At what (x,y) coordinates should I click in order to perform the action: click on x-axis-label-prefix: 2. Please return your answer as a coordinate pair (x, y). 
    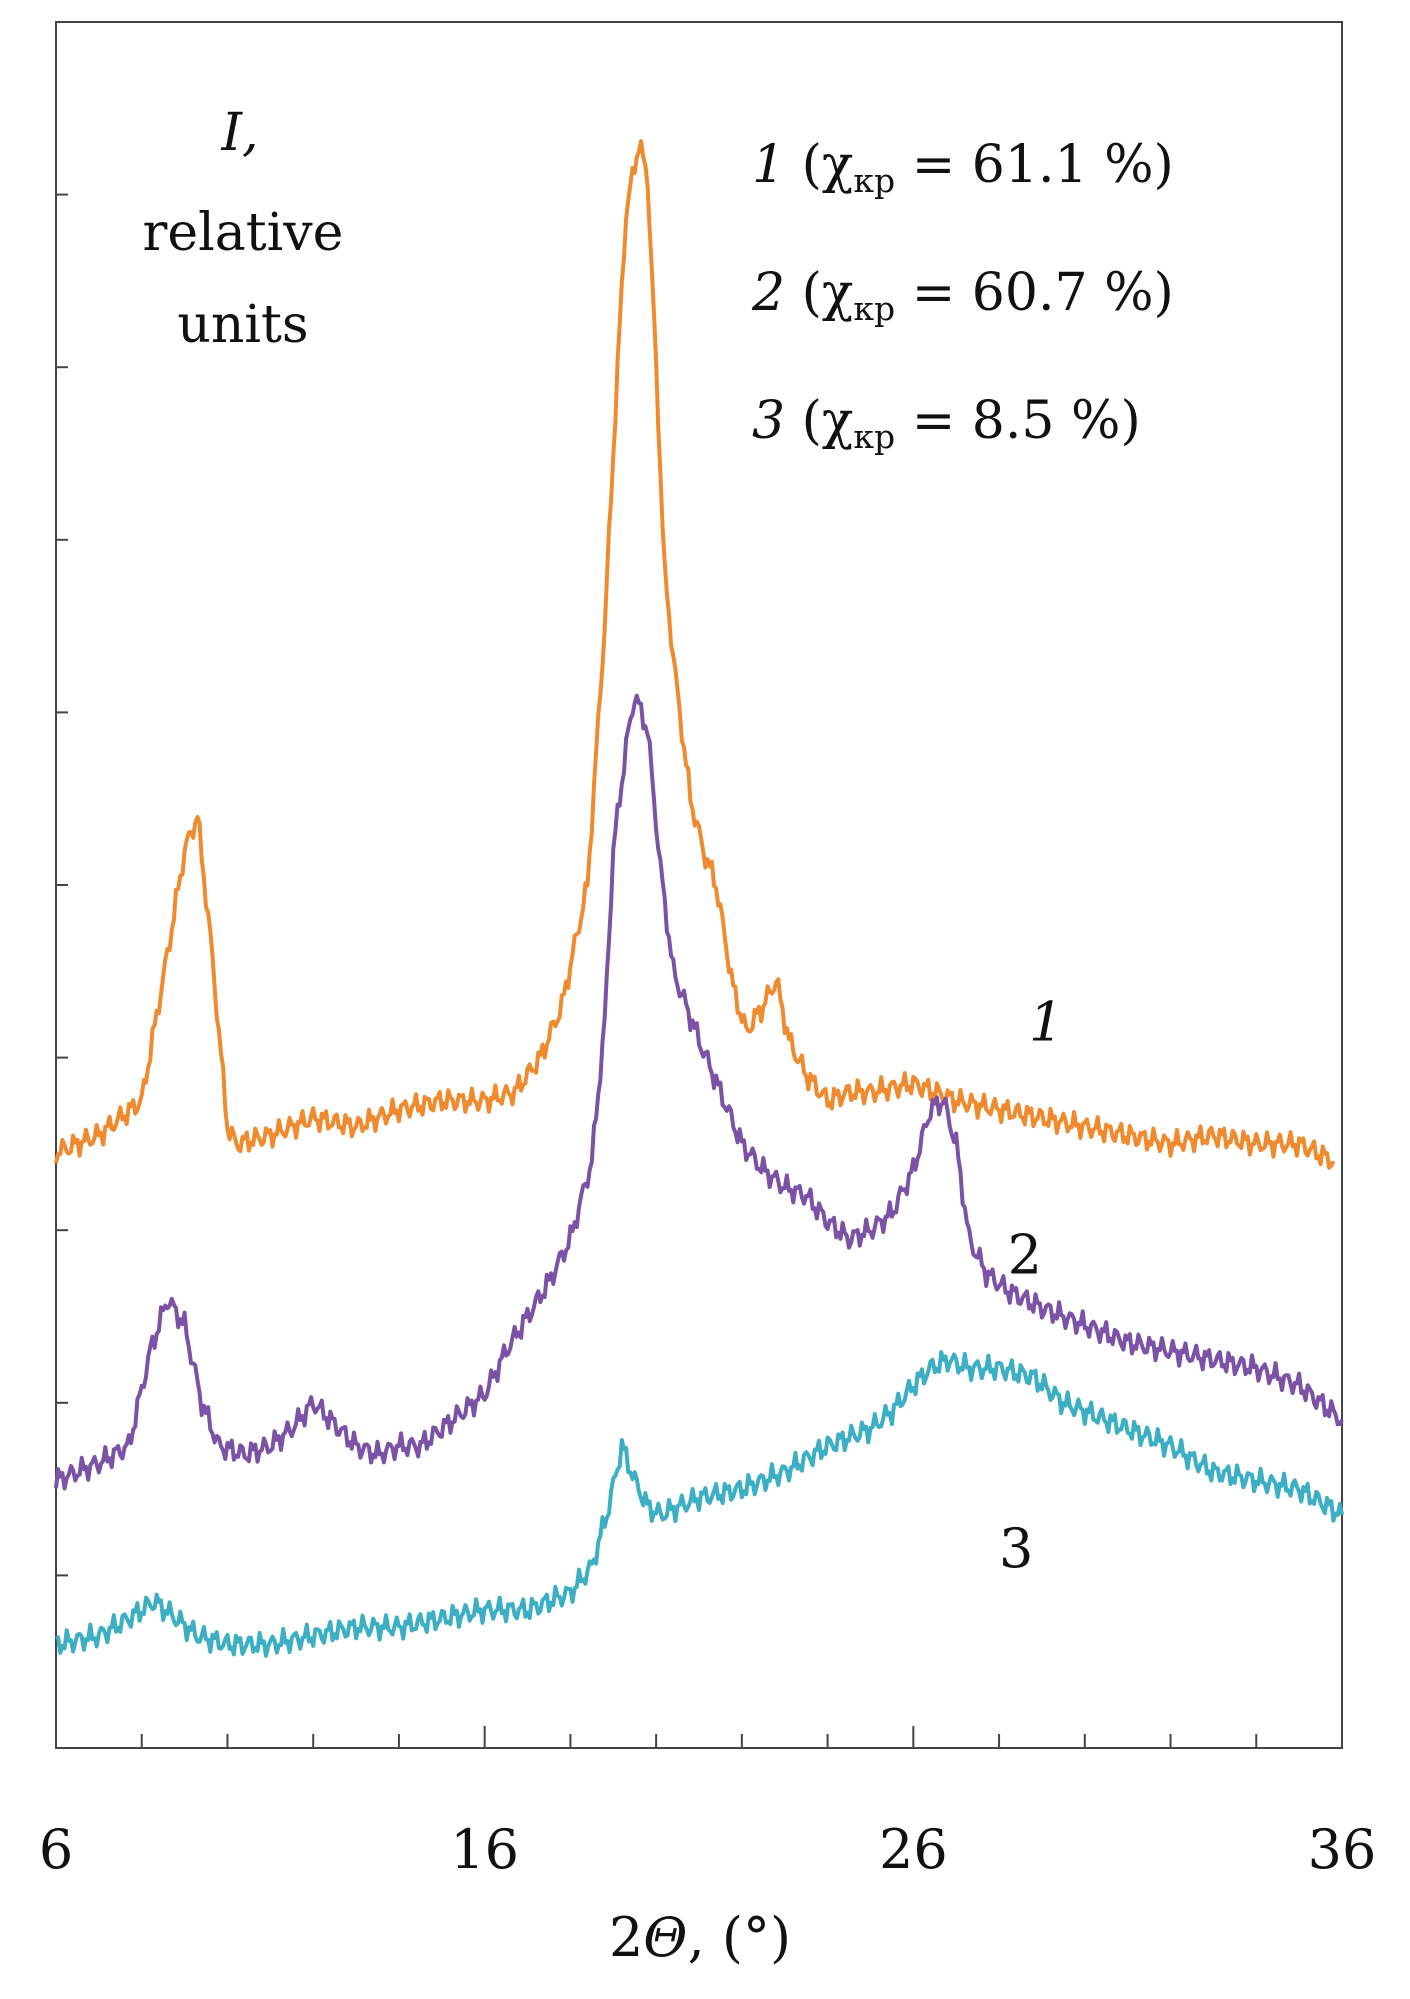
    Looking at the image, I should click on (626, 1937).